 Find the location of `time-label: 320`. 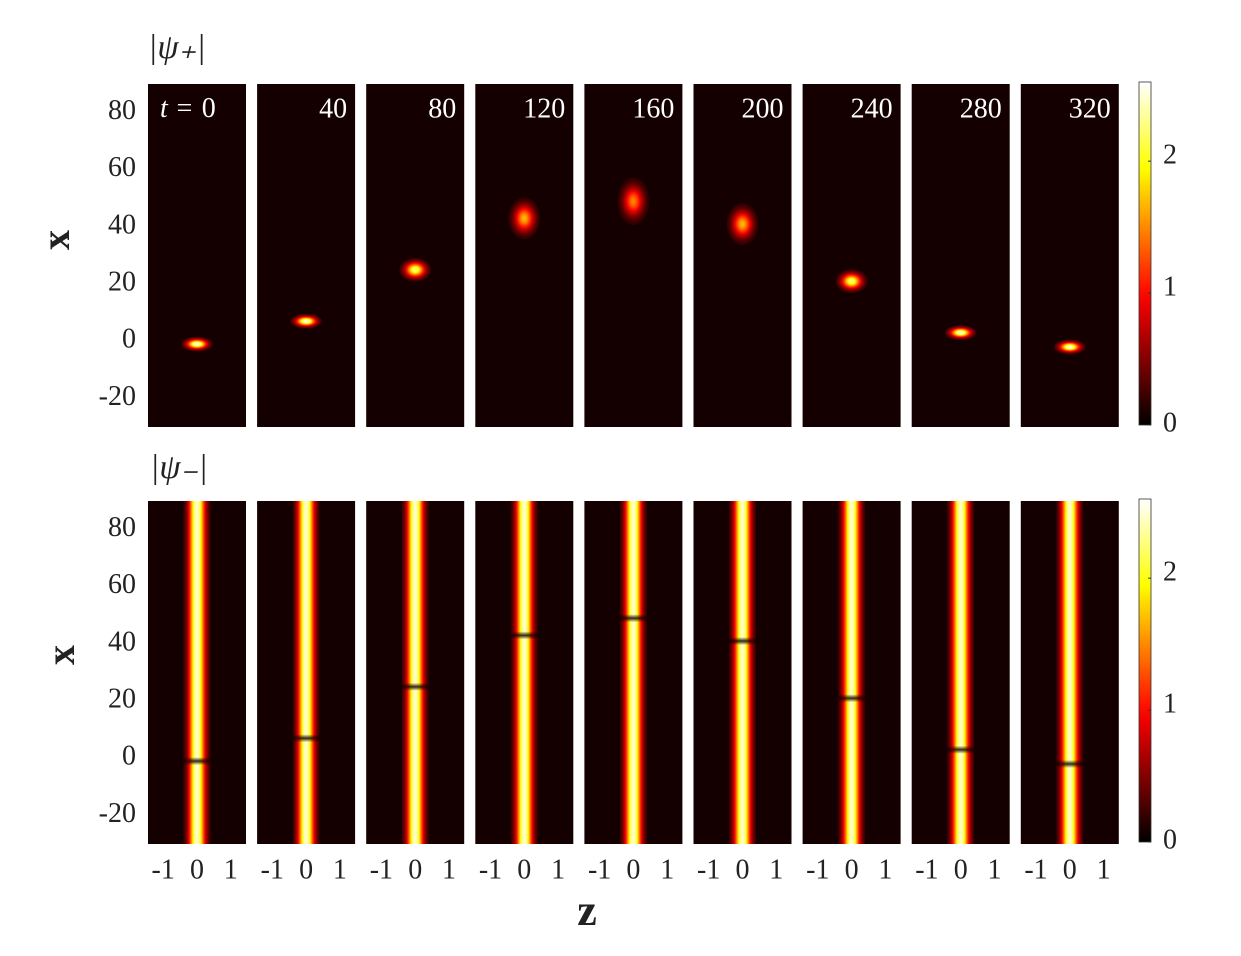

time-label: 320 is located at coordinates (1090, 108).